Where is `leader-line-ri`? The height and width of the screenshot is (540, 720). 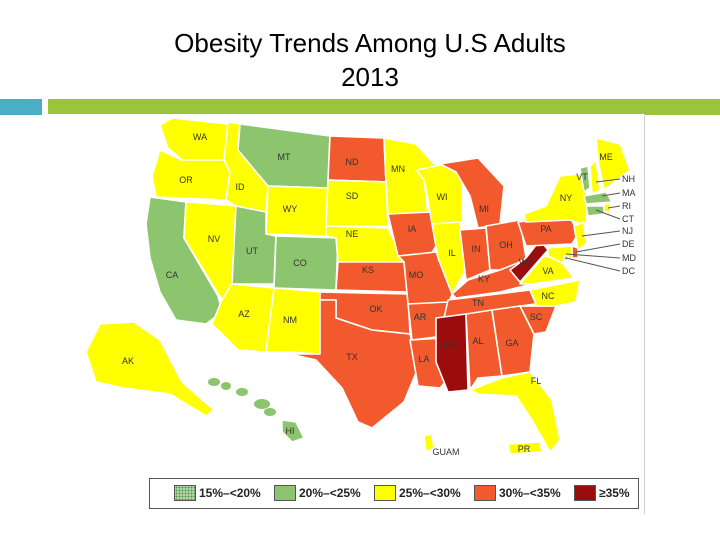 leader-line-ri is located at coordinates (614, 207).